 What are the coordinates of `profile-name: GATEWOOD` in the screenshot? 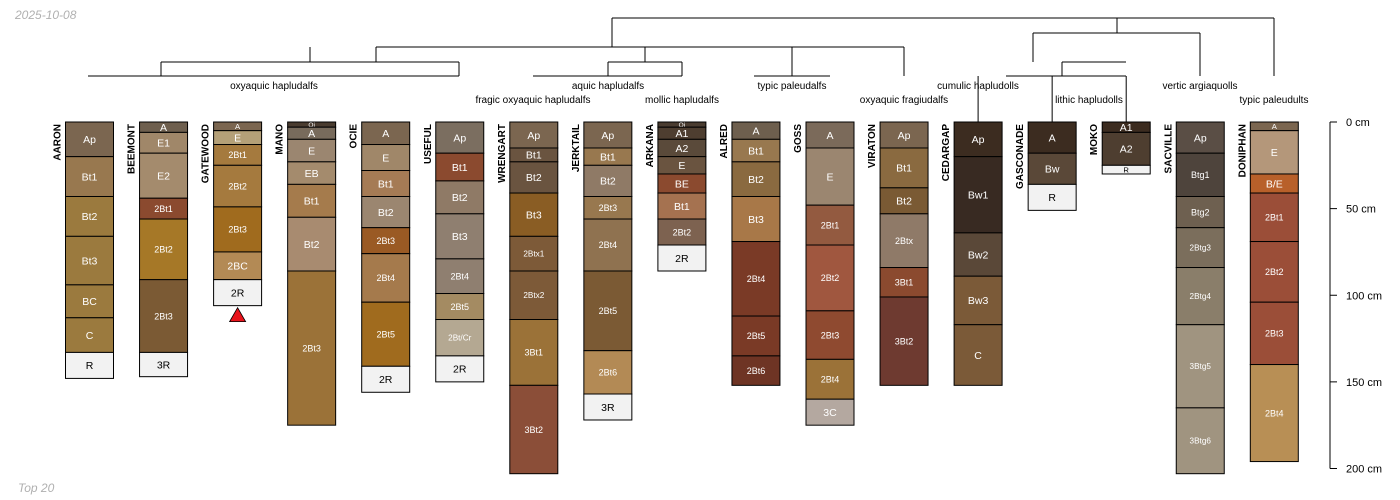 It's located at (206, 153).